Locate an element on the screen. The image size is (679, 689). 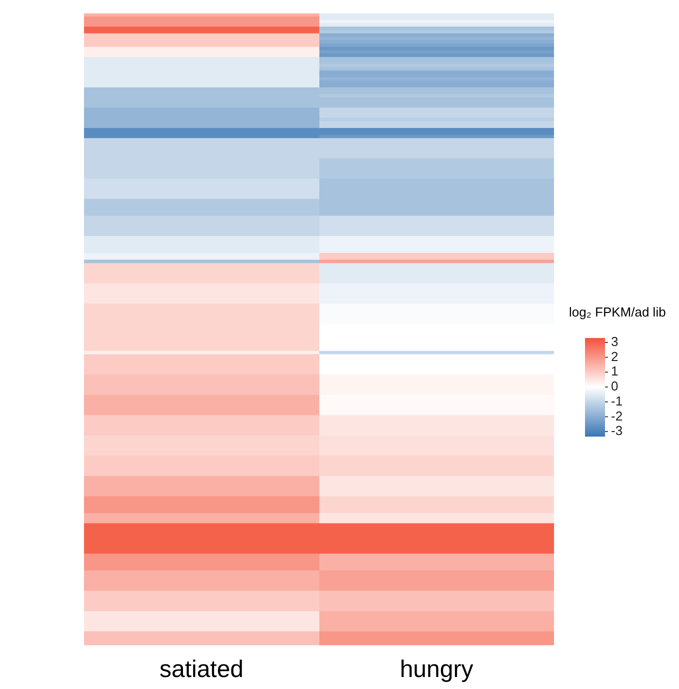
color-bar-label: 3 is located at coordinates (614, 342).